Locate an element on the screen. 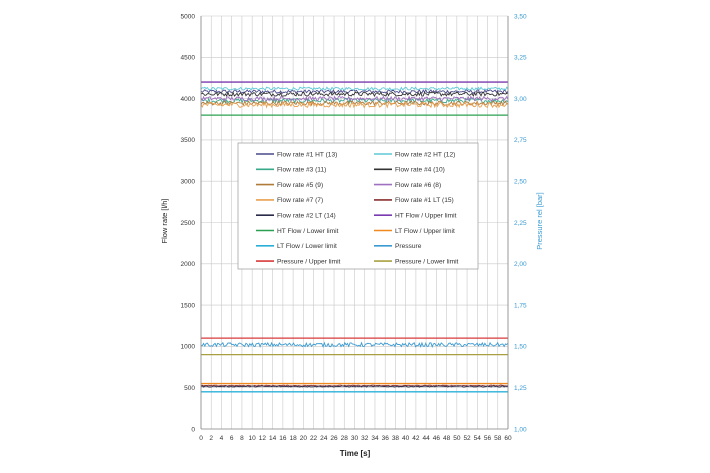 The height and width of the screenshot is (473, 710). x-tick-label: 0 is located at coordinates (201, 438).